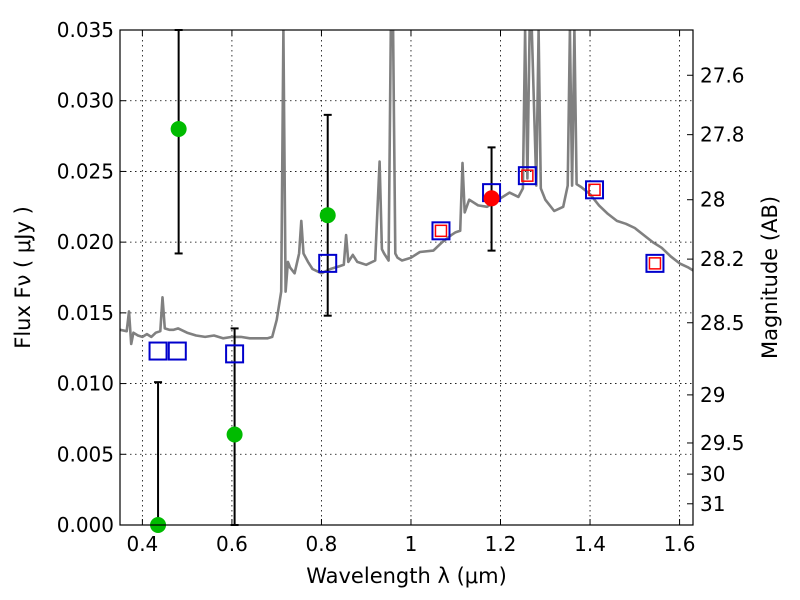 This screenshot has height=600, width=800. Describe the element at coordinates (322, 544) in the screenshot. I see `x-tick-label: 0.8` at that location.